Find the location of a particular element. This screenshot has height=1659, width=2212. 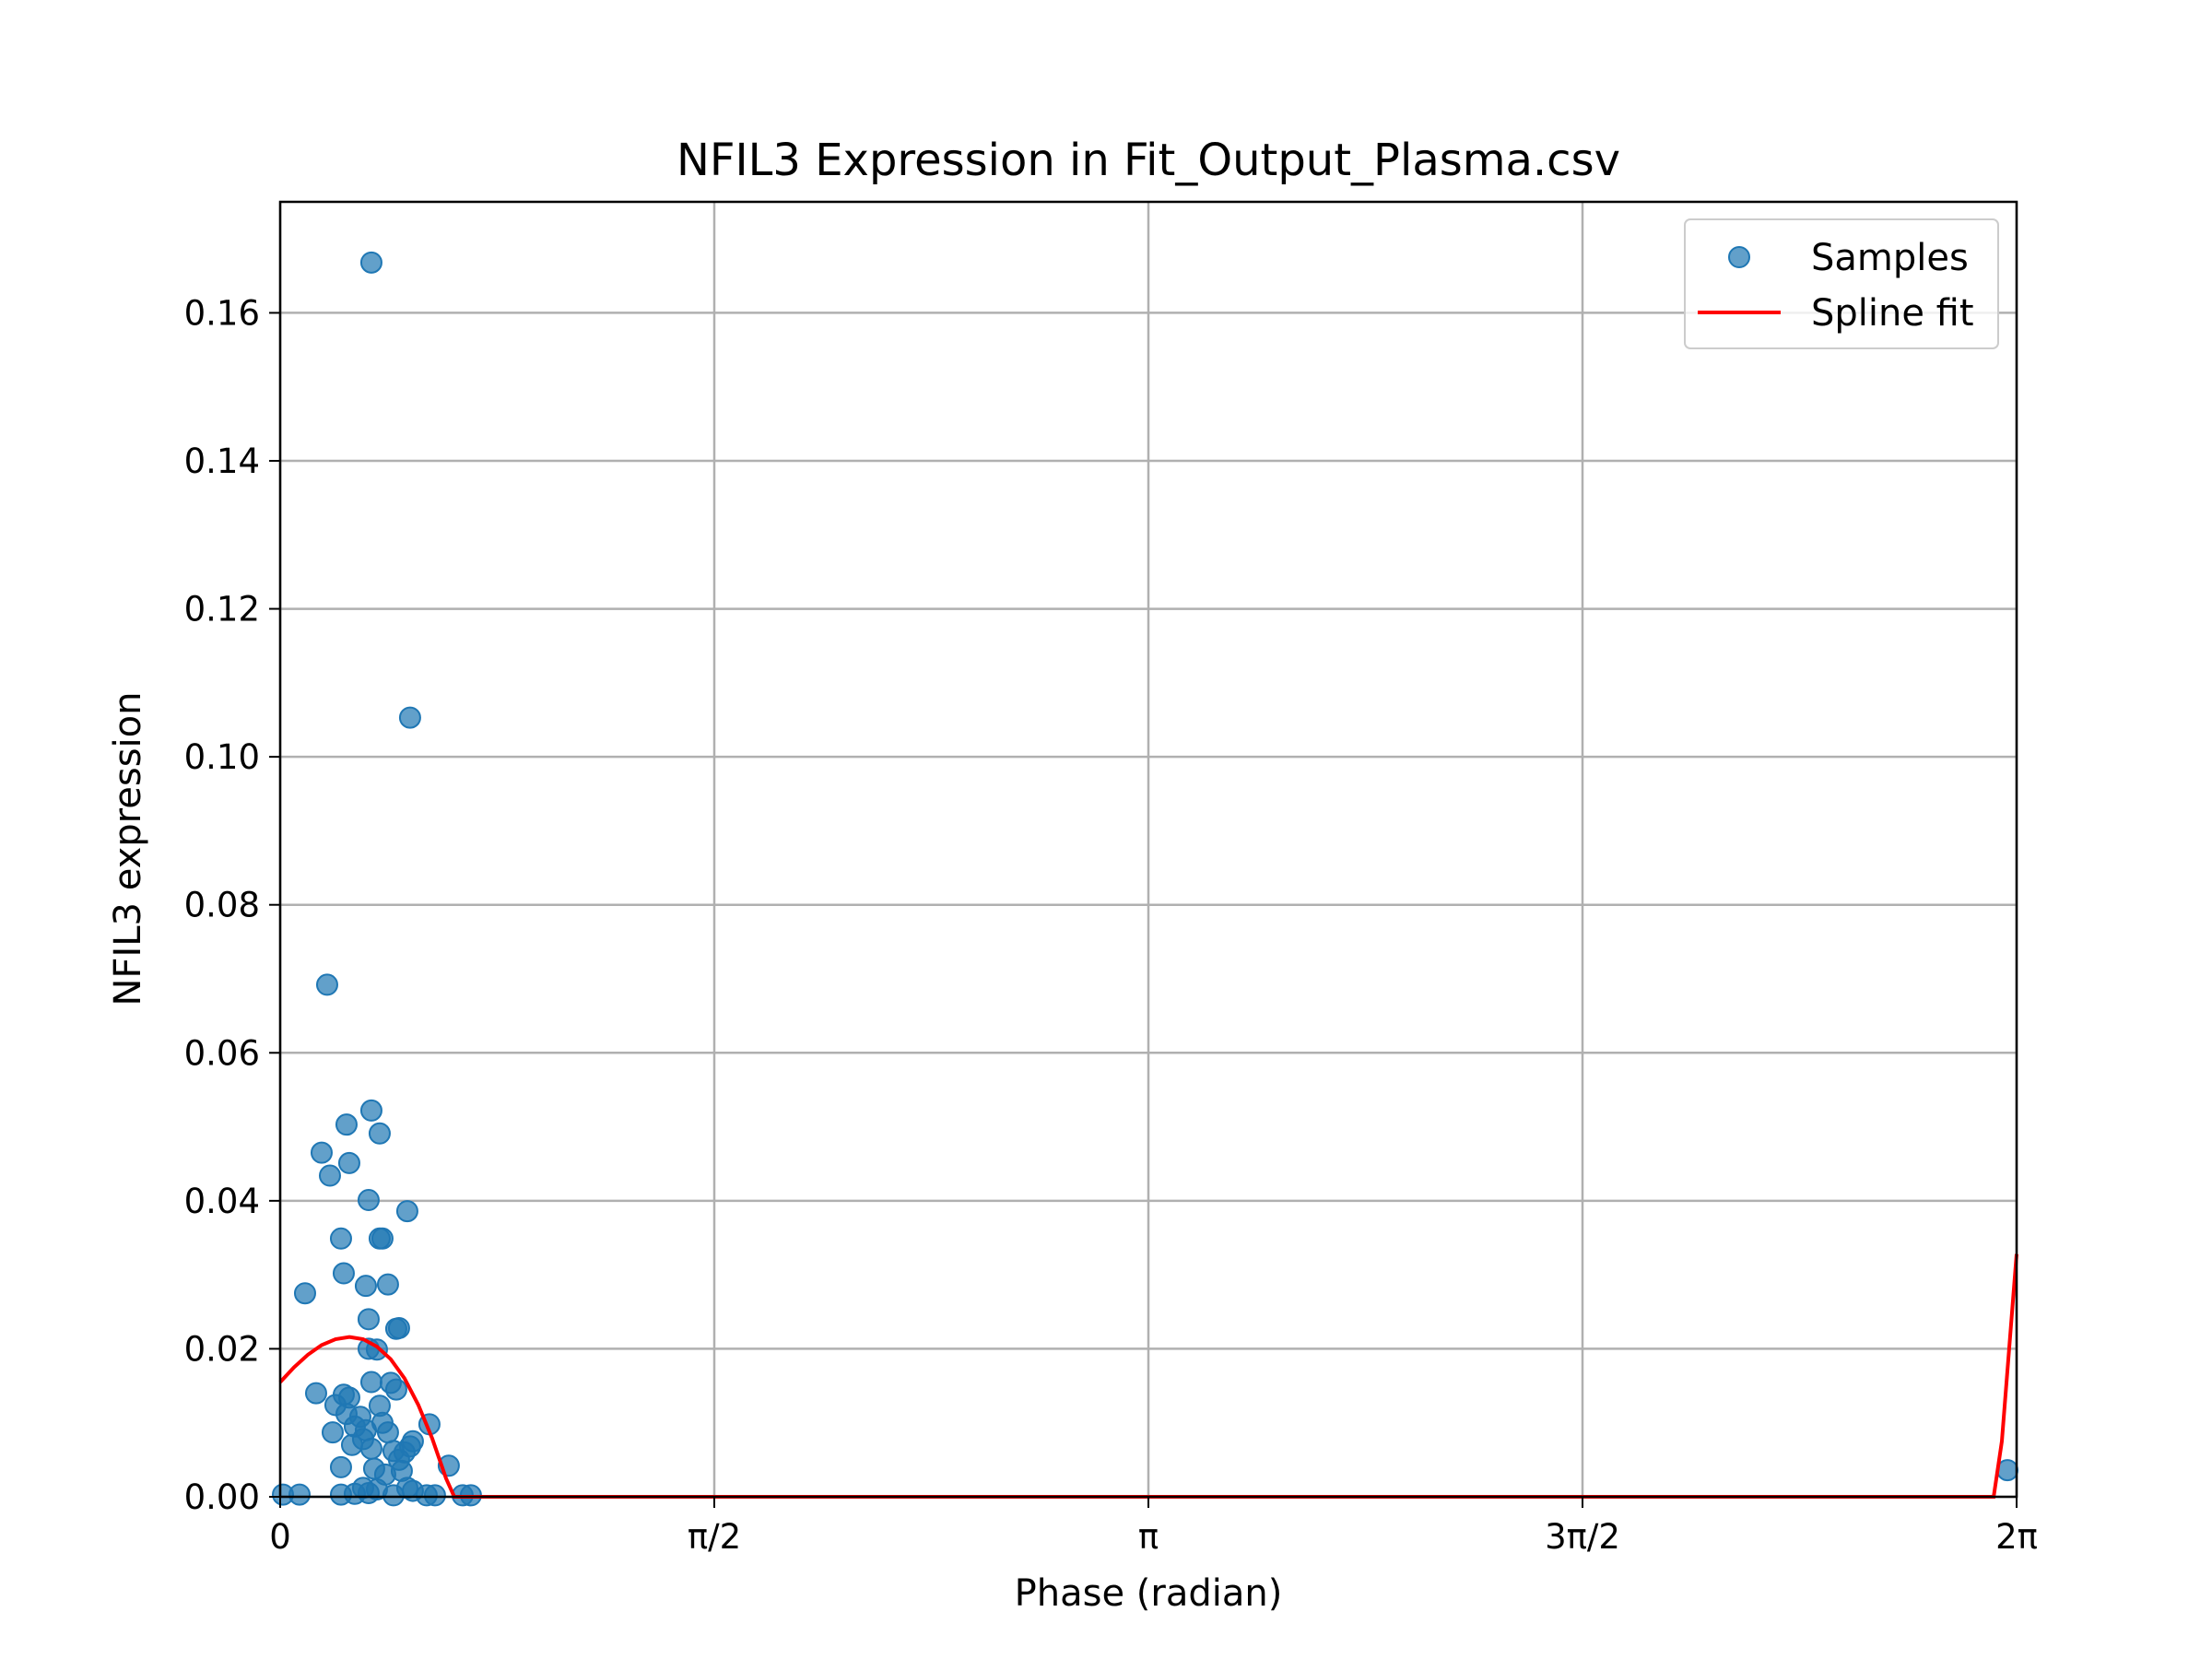

y-tick-label: 0.14 is located at coordinates (222, 461).